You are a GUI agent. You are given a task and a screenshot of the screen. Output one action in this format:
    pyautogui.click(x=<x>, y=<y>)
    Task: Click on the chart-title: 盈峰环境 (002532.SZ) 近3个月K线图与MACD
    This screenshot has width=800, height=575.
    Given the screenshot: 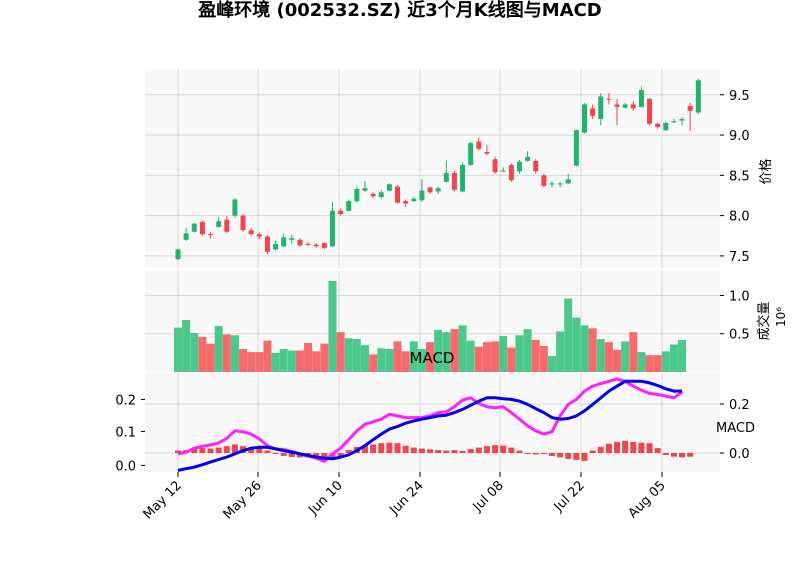 What is the action you would take?
    pyautogui.click(x=400, y=10)
    